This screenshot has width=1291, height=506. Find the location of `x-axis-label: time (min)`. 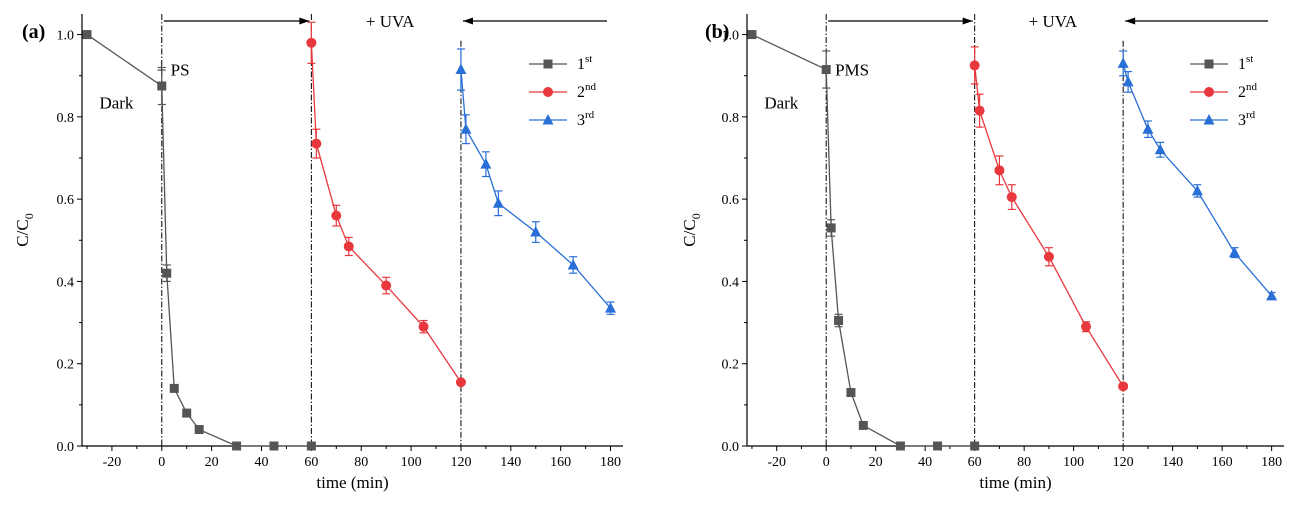

x-axis-label: time (min) is located at coordinates (1015, 482).